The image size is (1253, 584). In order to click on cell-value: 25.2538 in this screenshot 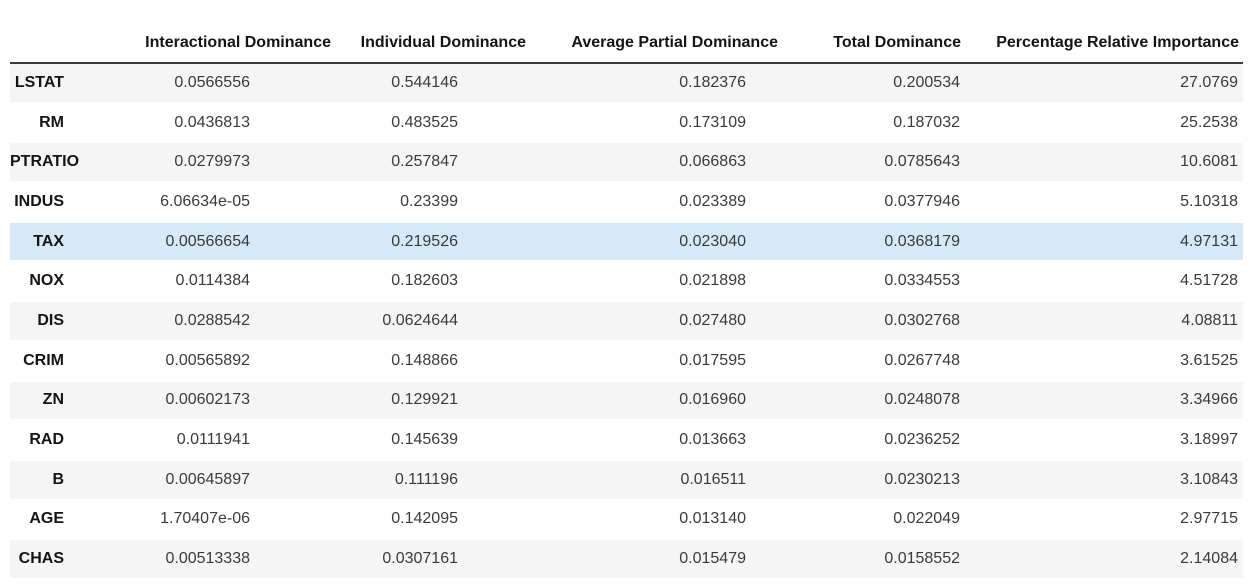, I will do `click(1104, 123)`.